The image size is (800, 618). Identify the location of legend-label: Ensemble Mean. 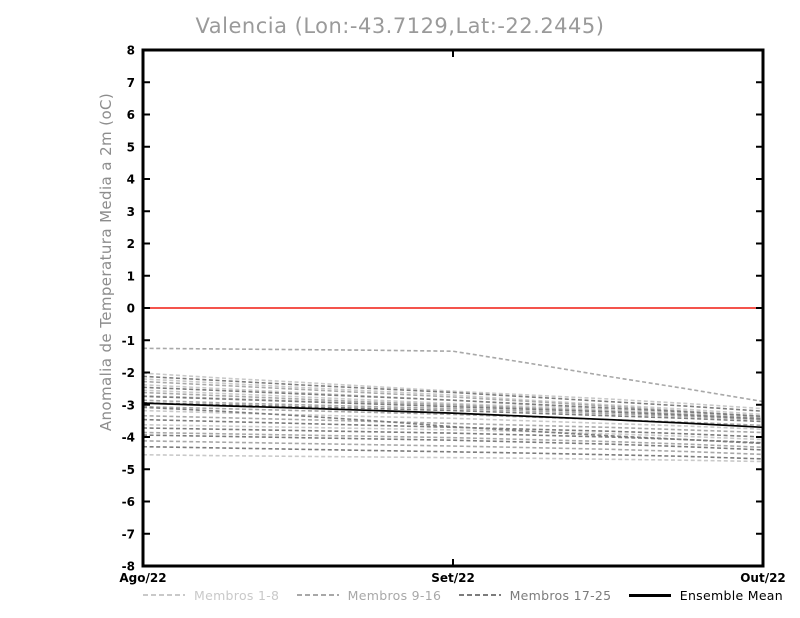
(731, 595).